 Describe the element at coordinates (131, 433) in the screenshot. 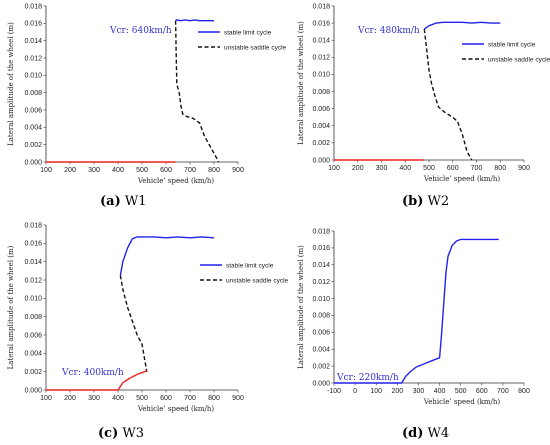

I see `caption-label: W3` at that location.